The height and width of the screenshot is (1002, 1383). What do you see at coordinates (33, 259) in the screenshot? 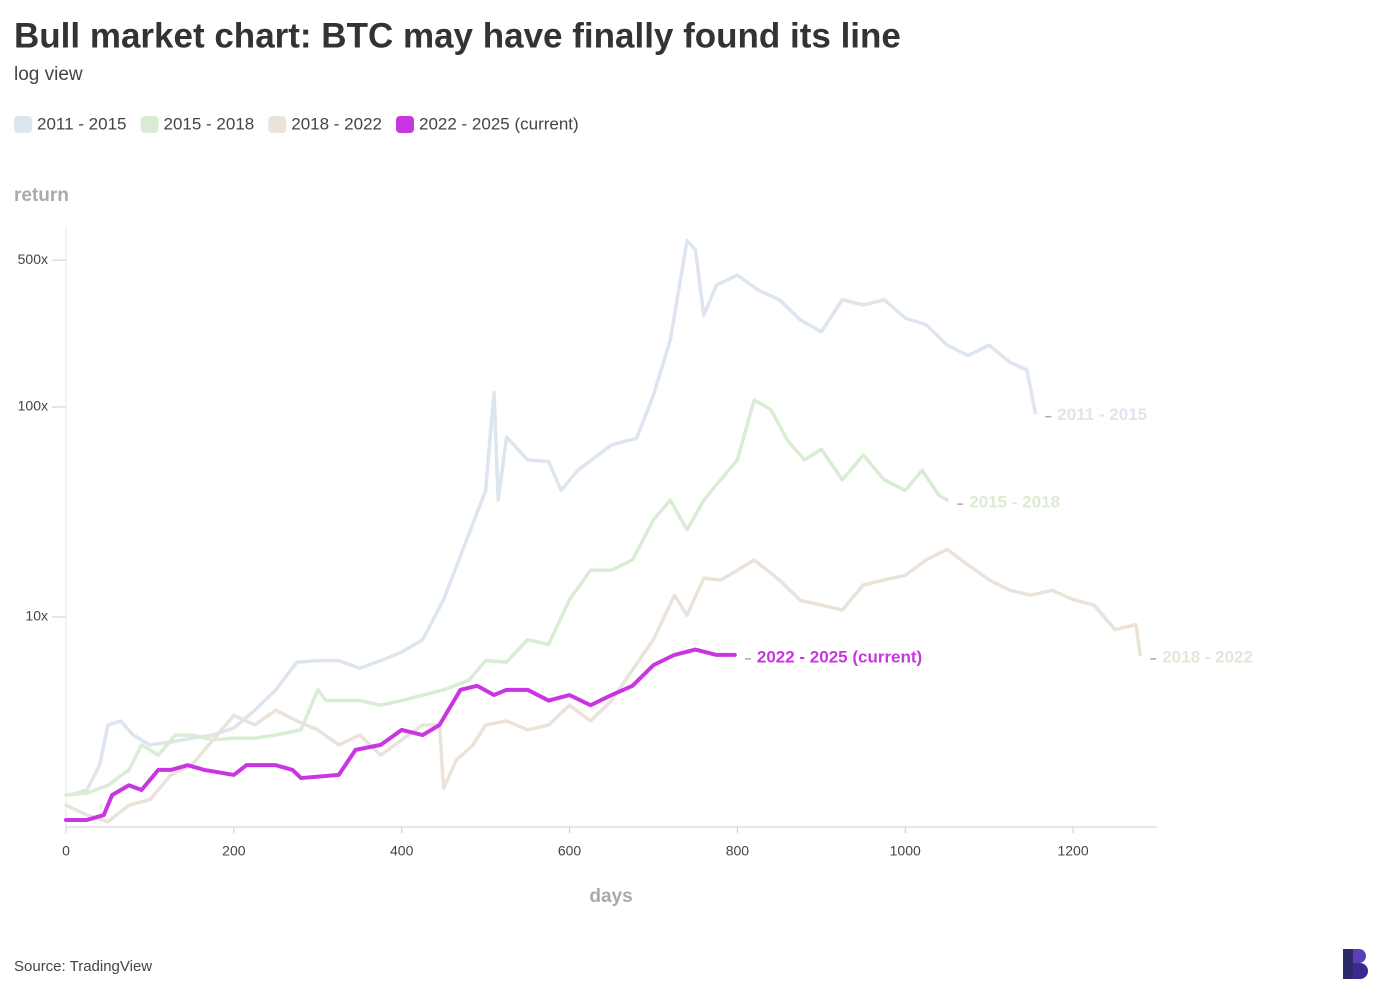
I see `y-tick-label: 500x` at bounding box center [33, 259].